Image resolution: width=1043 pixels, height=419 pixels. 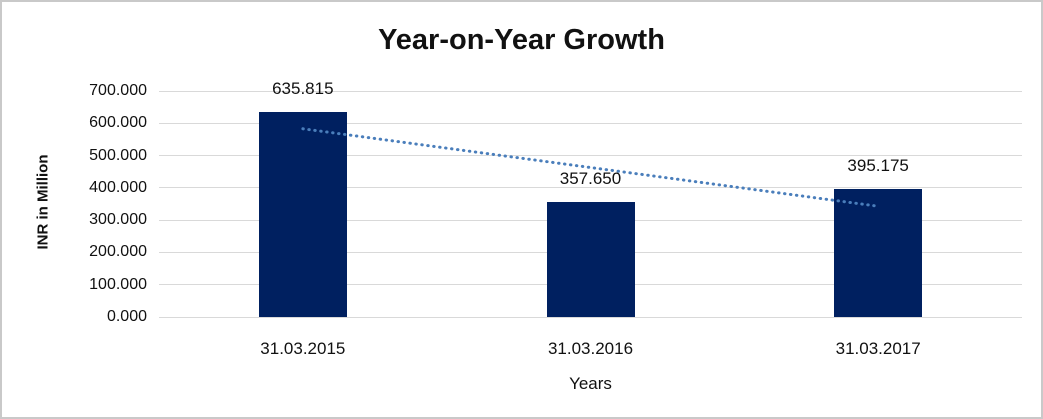 What do you see at coordinates (126, 316) in the screenshot?
I see `y-tick-label: 0.000` at bounding box center [126, 316].